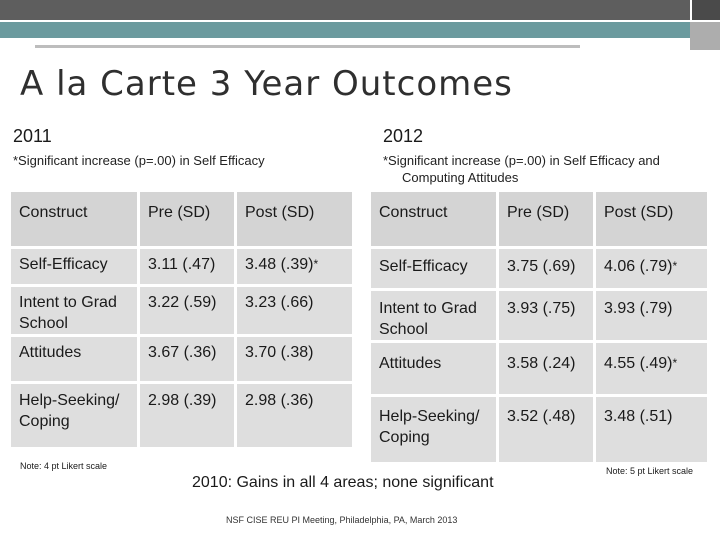 The height and width of the screenshot is (540, 720). I want to click on post-score-cell: 3.70 (.38), so click(294, 360).